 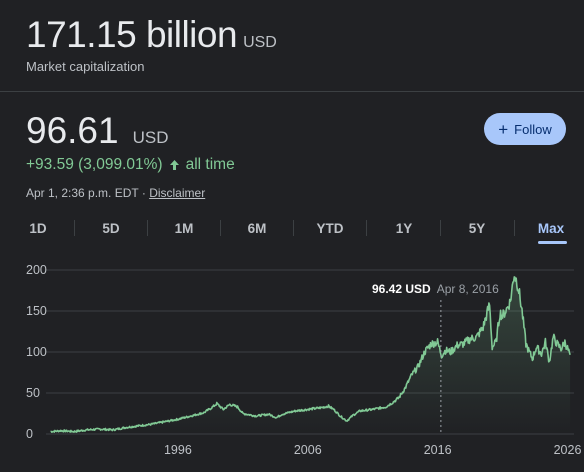 What do you see at coordinates (438, 450) in the screenshot?
I see `x-tick-label: 2016` at bounding box center [438, 450].